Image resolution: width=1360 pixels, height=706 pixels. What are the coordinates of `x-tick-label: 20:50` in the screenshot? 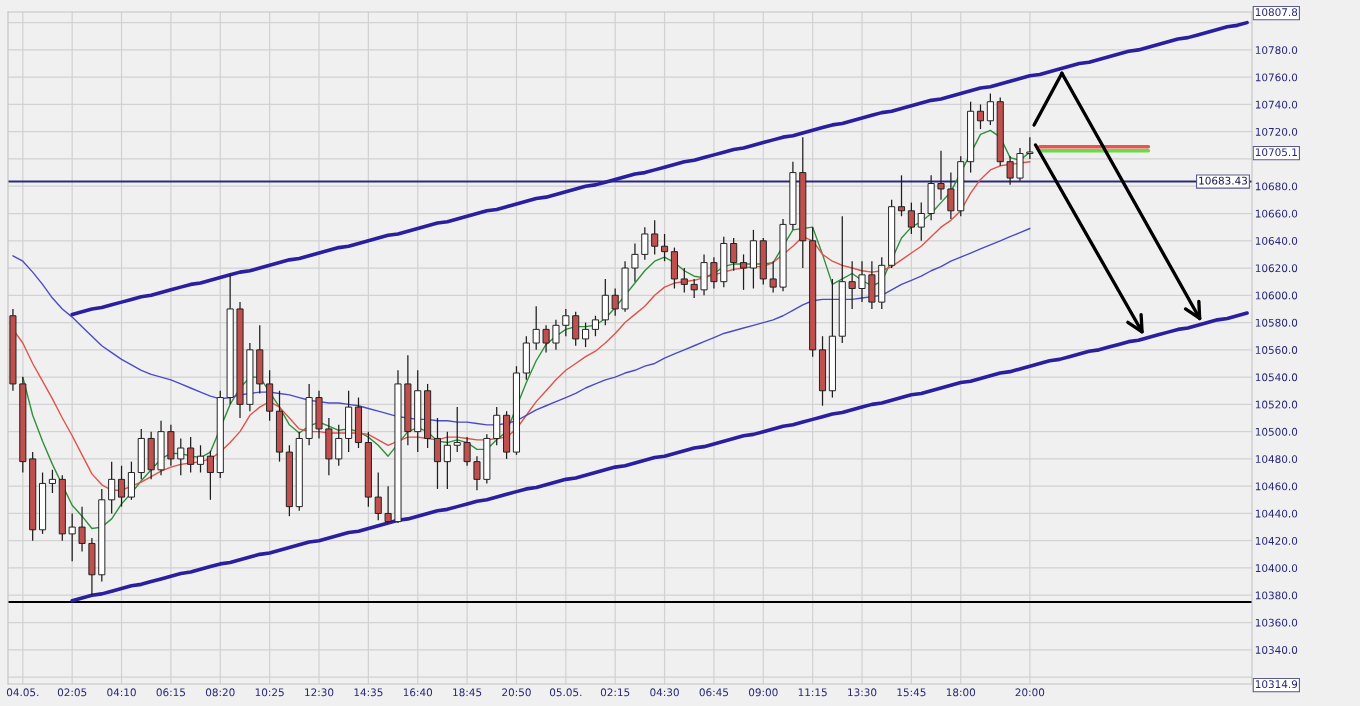 It's located at (516, 692).